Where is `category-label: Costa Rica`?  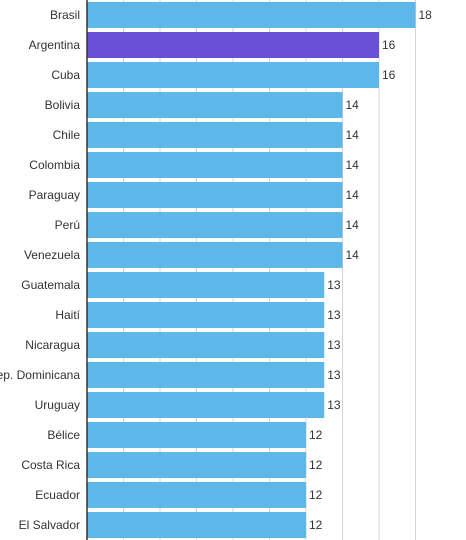
category-label: Costa Rica is located at coordinates (50, 465).